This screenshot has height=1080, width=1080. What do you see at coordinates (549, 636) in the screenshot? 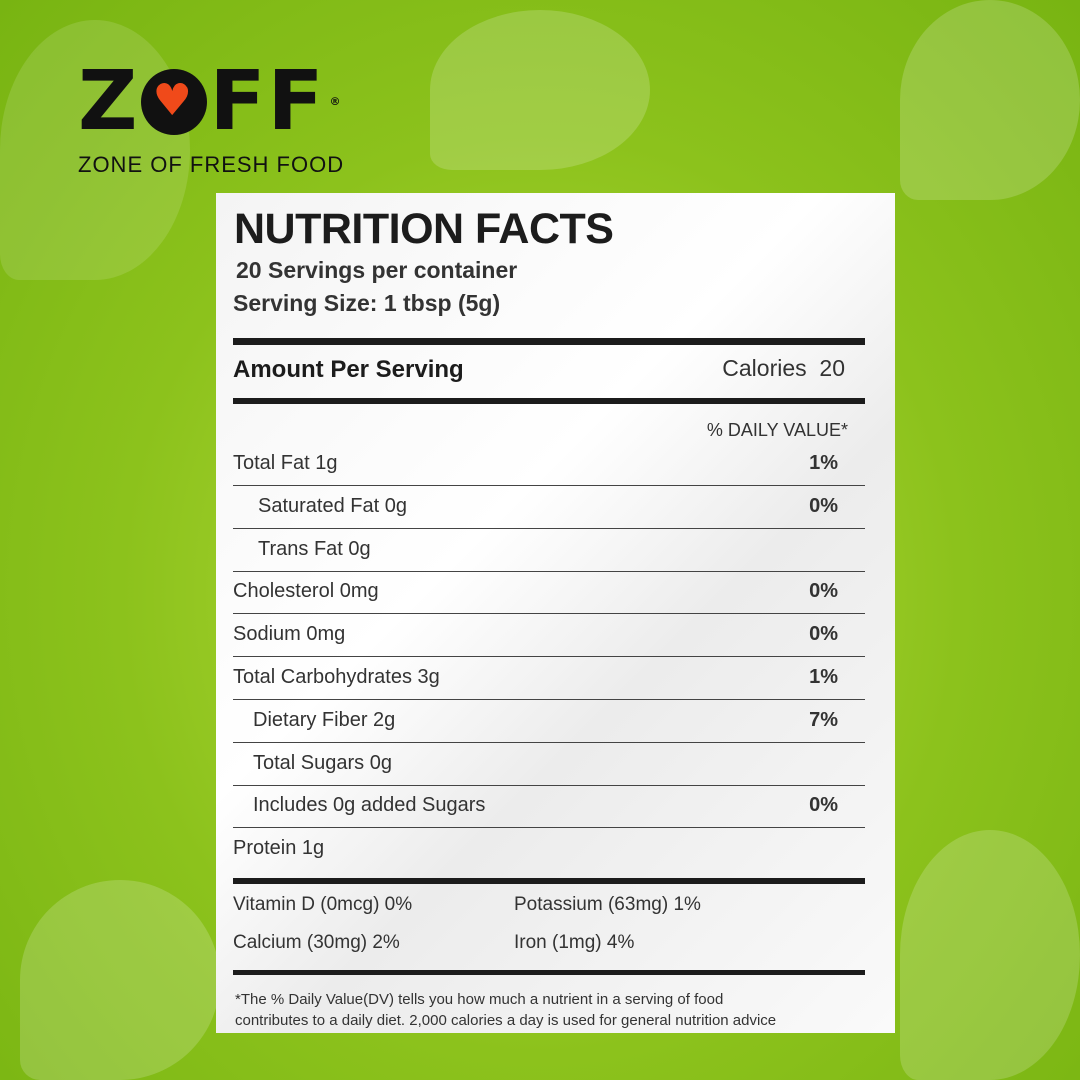
I see `nutrient-row: Sodium 0mg 0%` at bounding box center [549, 636].